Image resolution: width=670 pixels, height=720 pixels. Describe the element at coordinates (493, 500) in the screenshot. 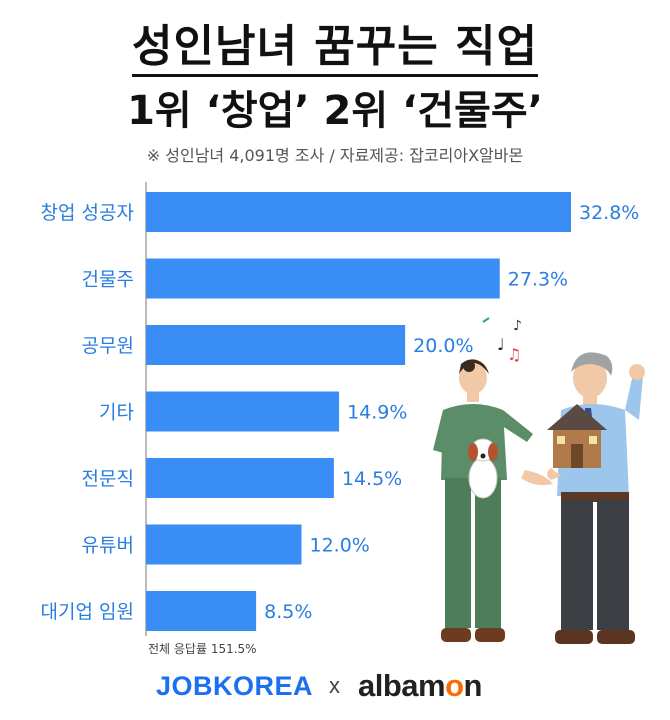

I see `woman-vet-figure` at that location.